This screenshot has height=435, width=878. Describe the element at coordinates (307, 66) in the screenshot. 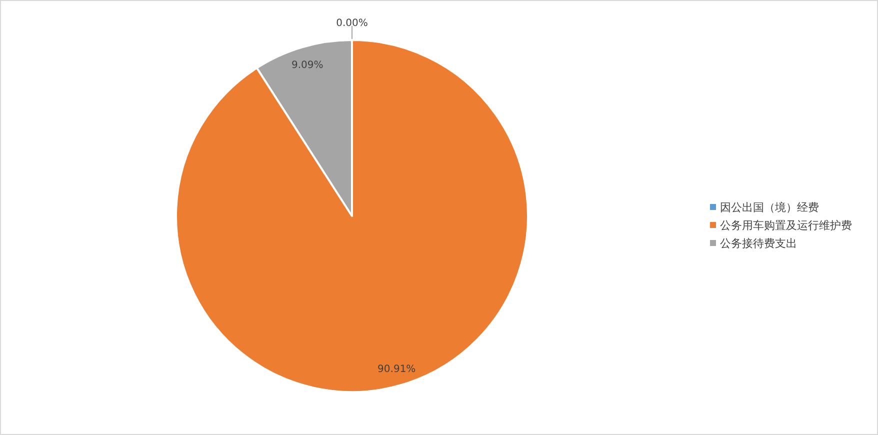

I see `data-label: 9.09%` at that location.